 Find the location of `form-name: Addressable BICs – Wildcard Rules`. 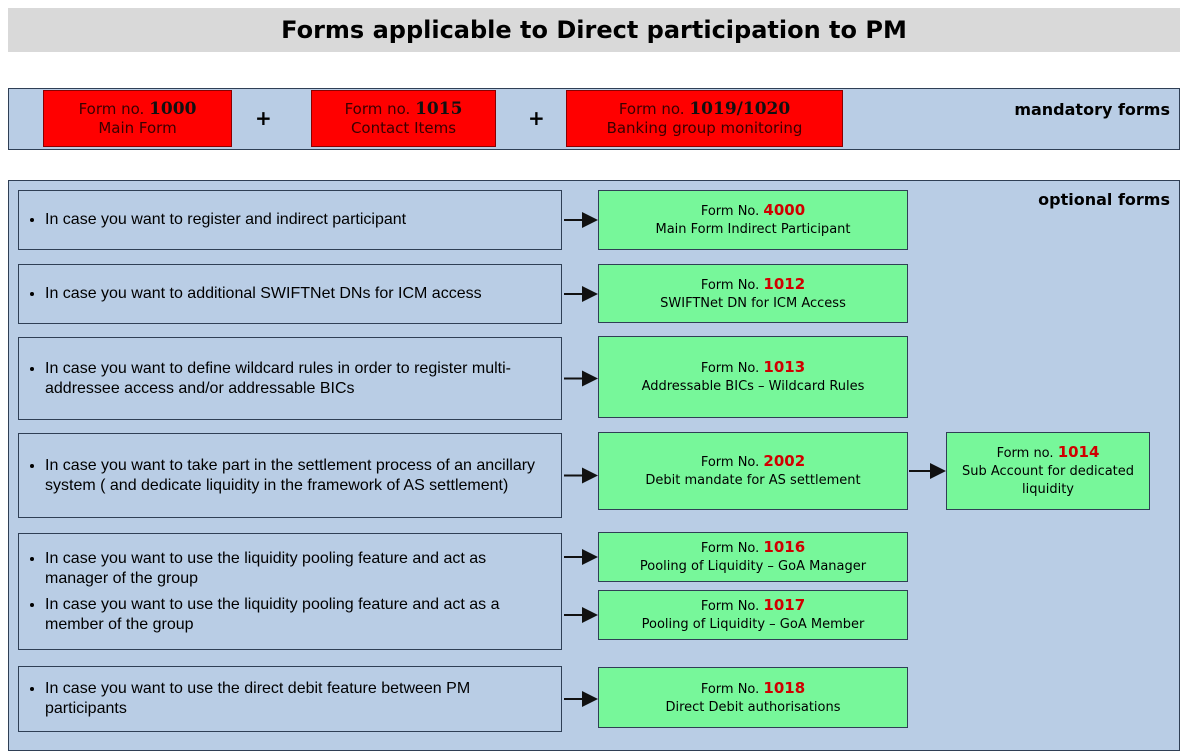

form-name: Addressable BICs – Wildcard Rules is located at coordinates (753, 386).